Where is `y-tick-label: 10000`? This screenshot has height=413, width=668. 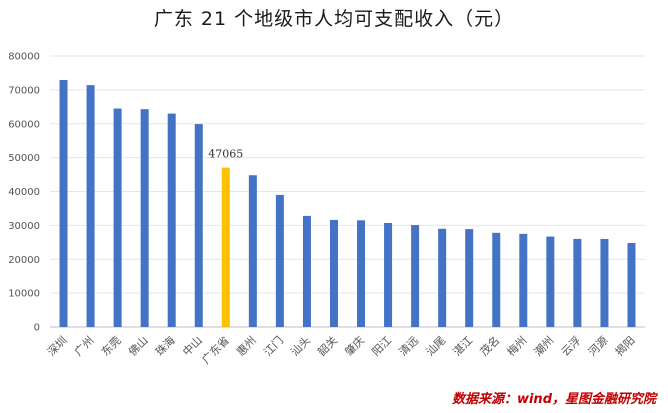 y-tick-label: 10000 is located at coordinates (24, 294).